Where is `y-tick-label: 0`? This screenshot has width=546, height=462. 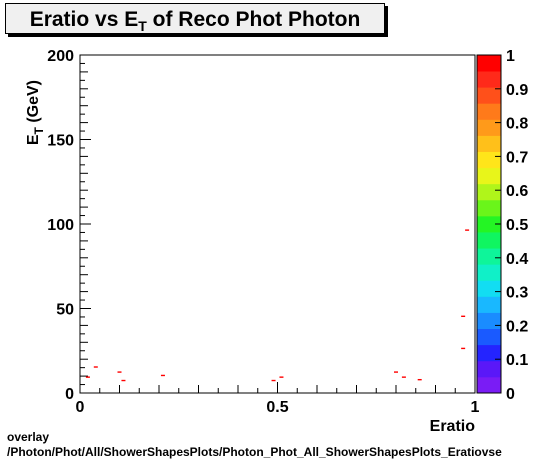 y-tick-label: 0 is located at coordinates (69, 394).